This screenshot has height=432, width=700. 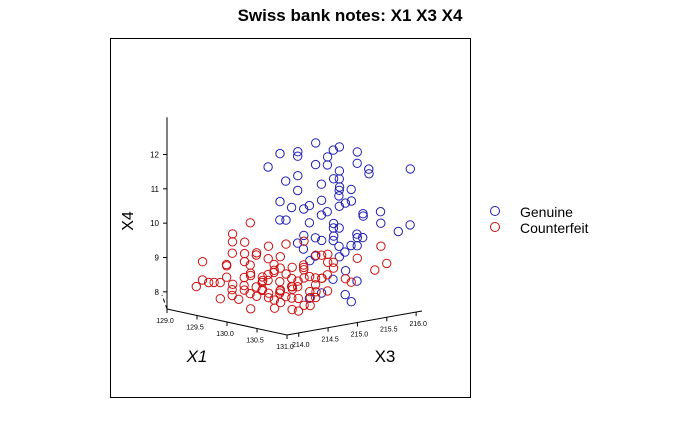 I want to click on x-tick-label-3: 130.5, so click(x=255, y=341).